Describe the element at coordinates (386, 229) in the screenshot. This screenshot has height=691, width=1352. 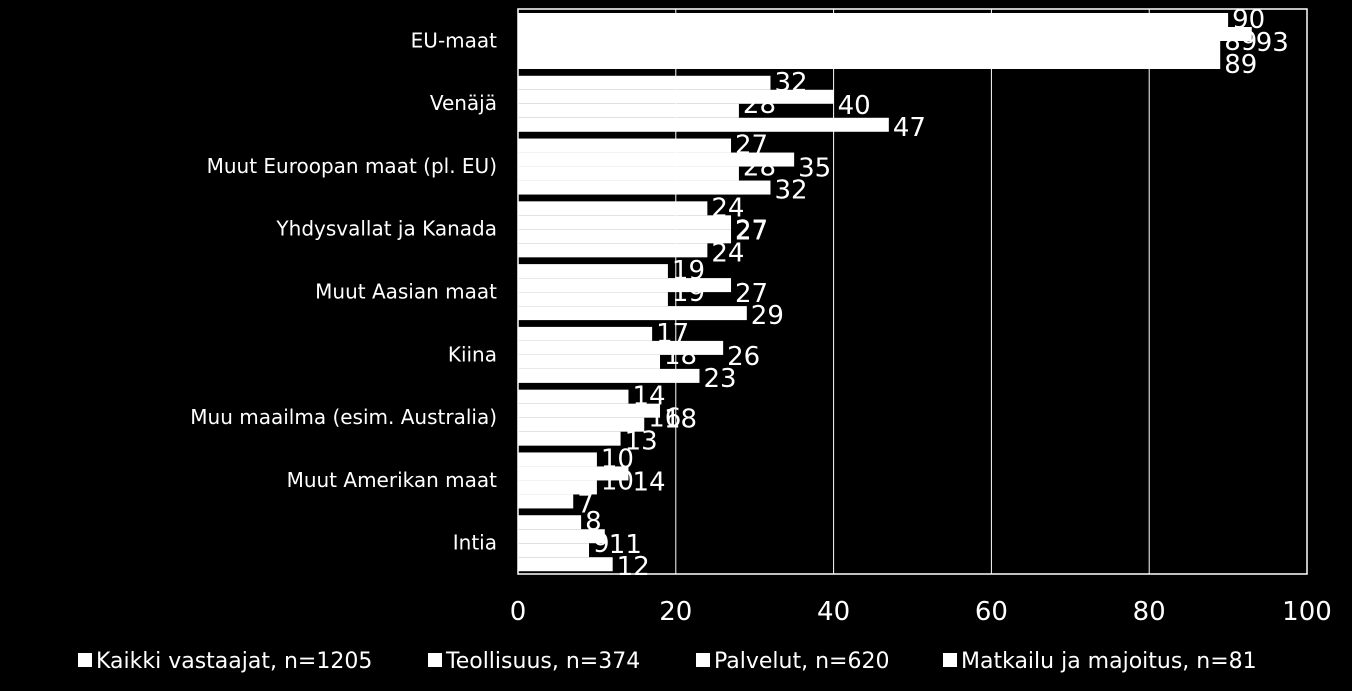
I see `category-label: Yhdysvallat ja Kanada` at that location.